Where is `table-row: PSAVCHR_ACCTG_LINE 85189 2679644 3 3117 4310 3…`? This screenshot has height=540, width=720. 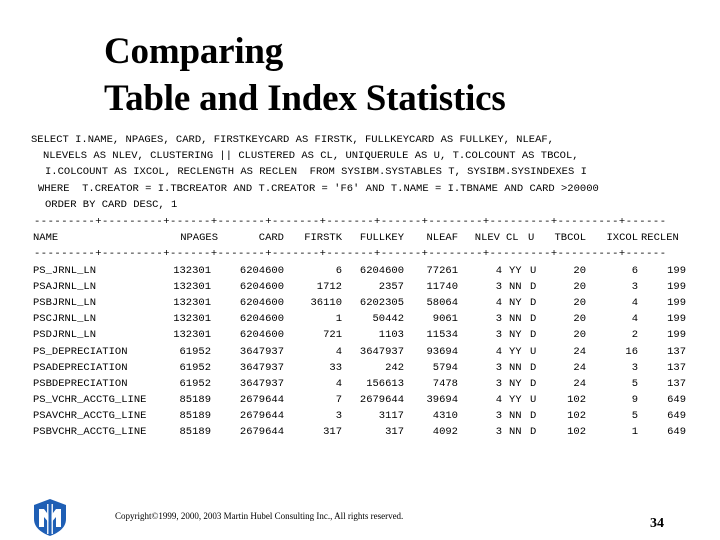 table-row: PSAVCHR_ACCTG_LINE 85189 2679644 3 3117 4310 3… is located at coordinates (360, 416).